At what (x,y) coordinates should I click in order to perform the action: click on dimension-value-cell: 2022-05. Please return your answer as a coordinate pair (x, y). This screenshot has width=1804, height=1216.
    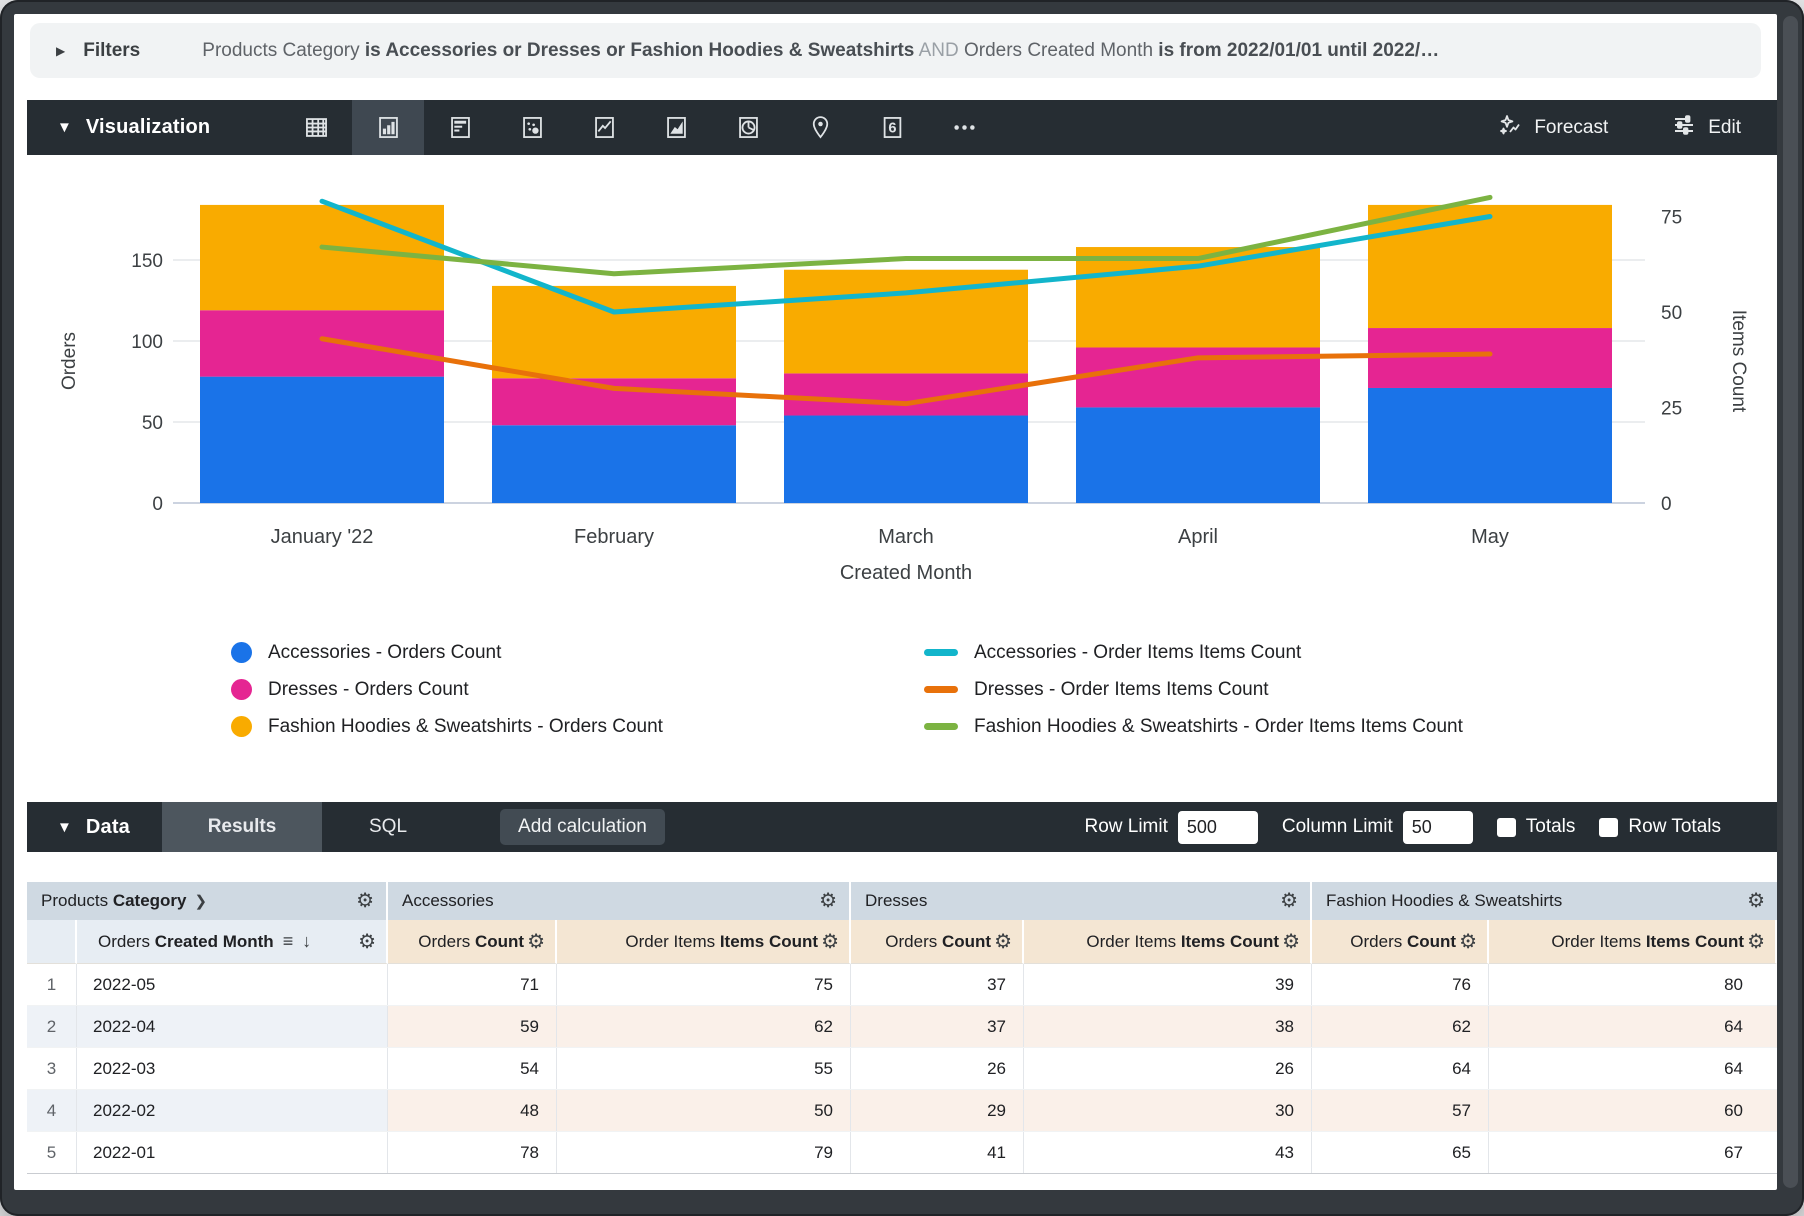
    Looking at the image, I should click on (232, 984).